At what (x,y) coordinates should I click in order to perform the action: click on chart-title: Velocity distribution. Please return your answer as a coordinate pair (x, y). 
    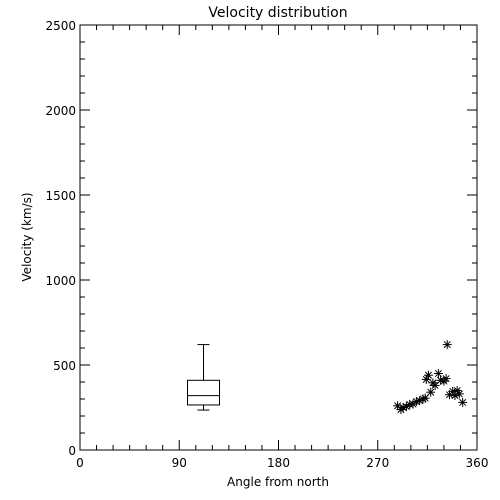
    Looking at the image, I should click on (277, 13).